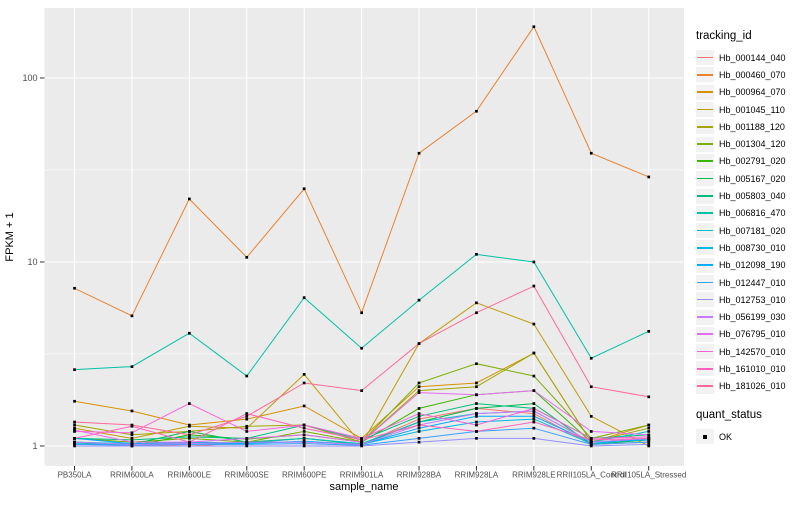 The width and height of the screenshot is (800, 505). Describe the element at coordinates (752, 92) in the screenshot. I see `legend-item-label: Hb_000964_070` at that location.